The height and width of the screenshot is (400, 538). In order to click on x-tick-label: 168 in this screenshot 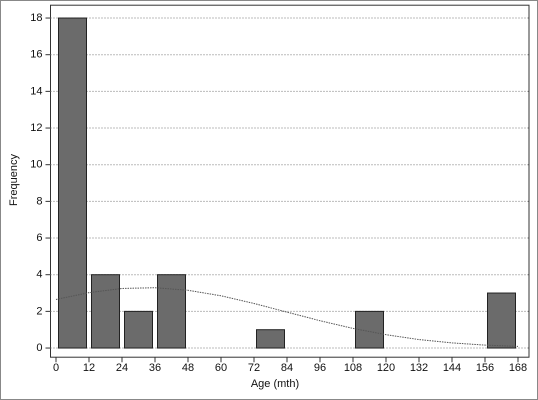, I will do `click(518, 368)`.